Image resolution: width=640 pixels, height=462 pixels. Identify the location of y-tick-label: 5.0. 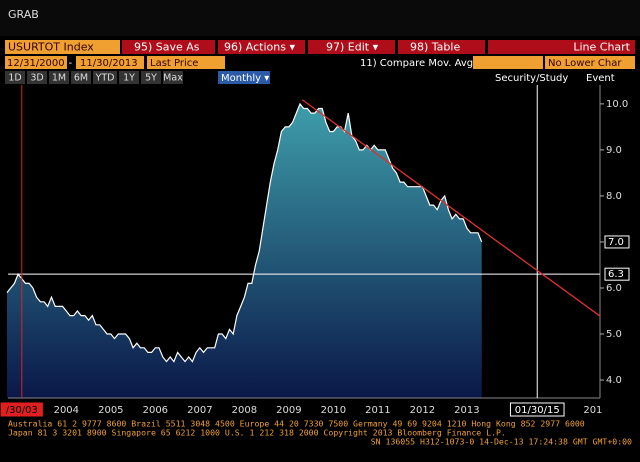
(614, 334).